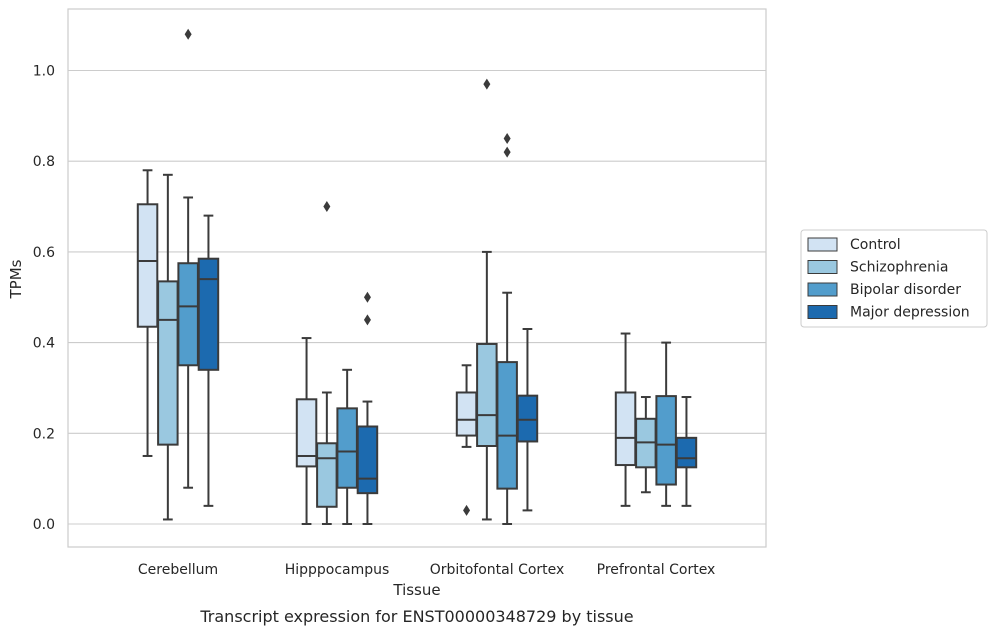 This screenshot has width=997, height=634. I want to click on y-tick-label: 0.4, so click(44, 344).